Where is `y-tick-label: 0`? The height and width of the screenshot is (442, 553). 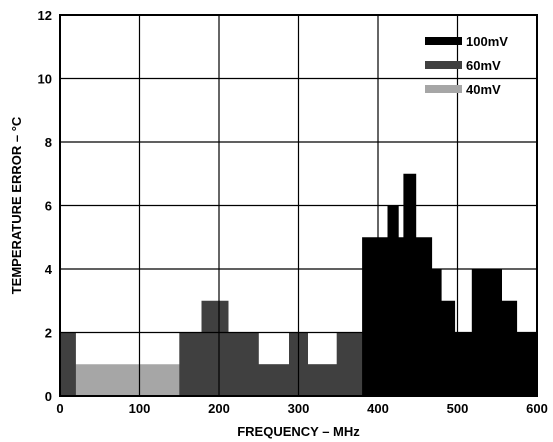
y-tick-label: 0 is located at coordinates (48, 396).